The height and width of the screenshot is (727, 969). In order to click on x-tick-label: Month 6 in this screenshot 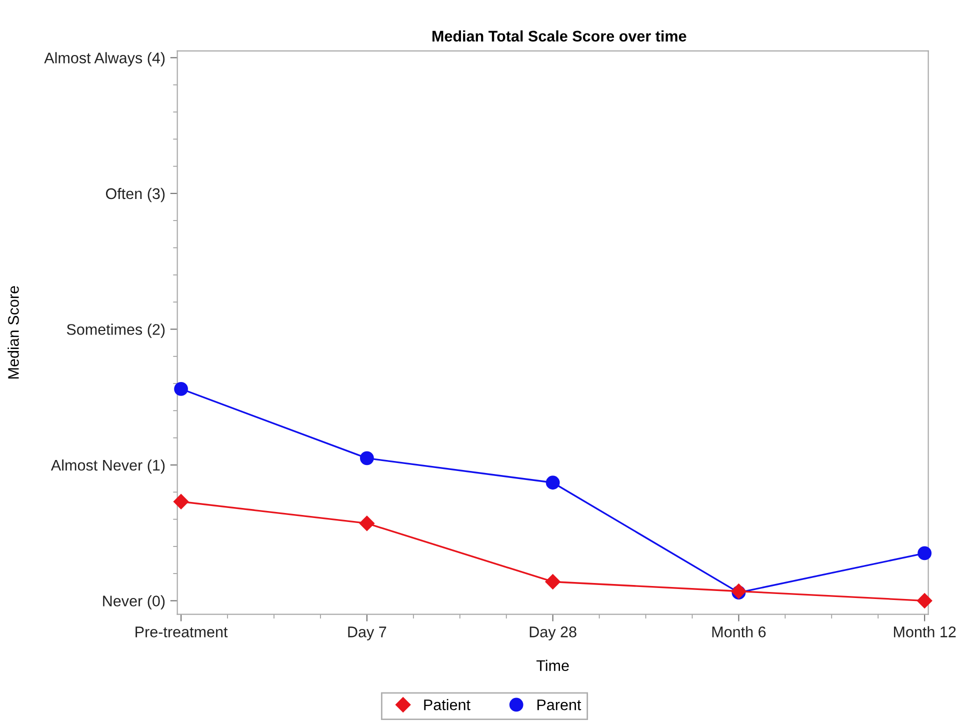, I will do `click(739, 632)`.